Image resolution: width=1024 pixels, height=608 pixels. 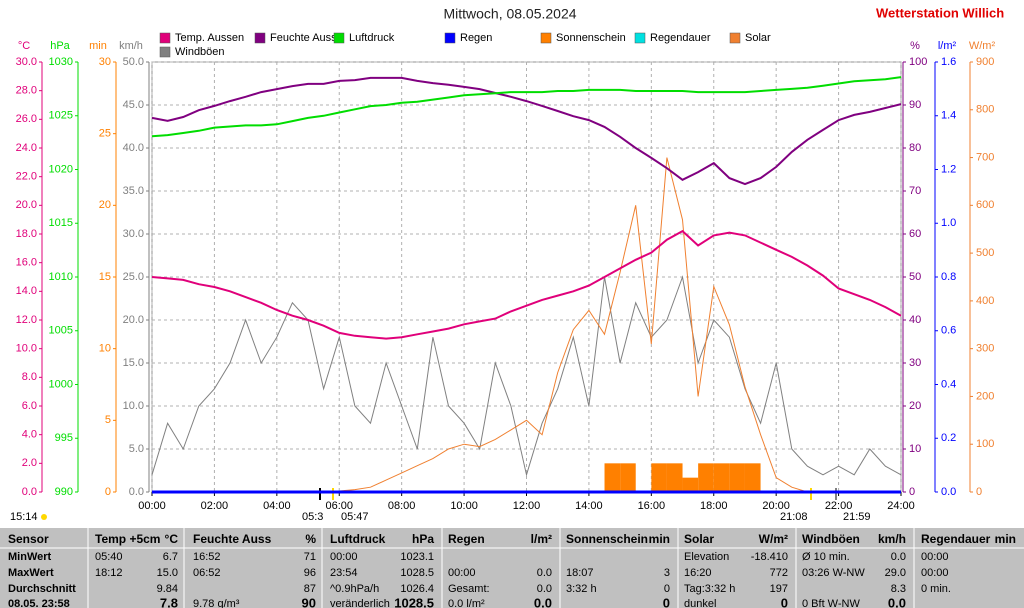 I want to click on y-tick-label: 0.4, so click(x=948, y=384).